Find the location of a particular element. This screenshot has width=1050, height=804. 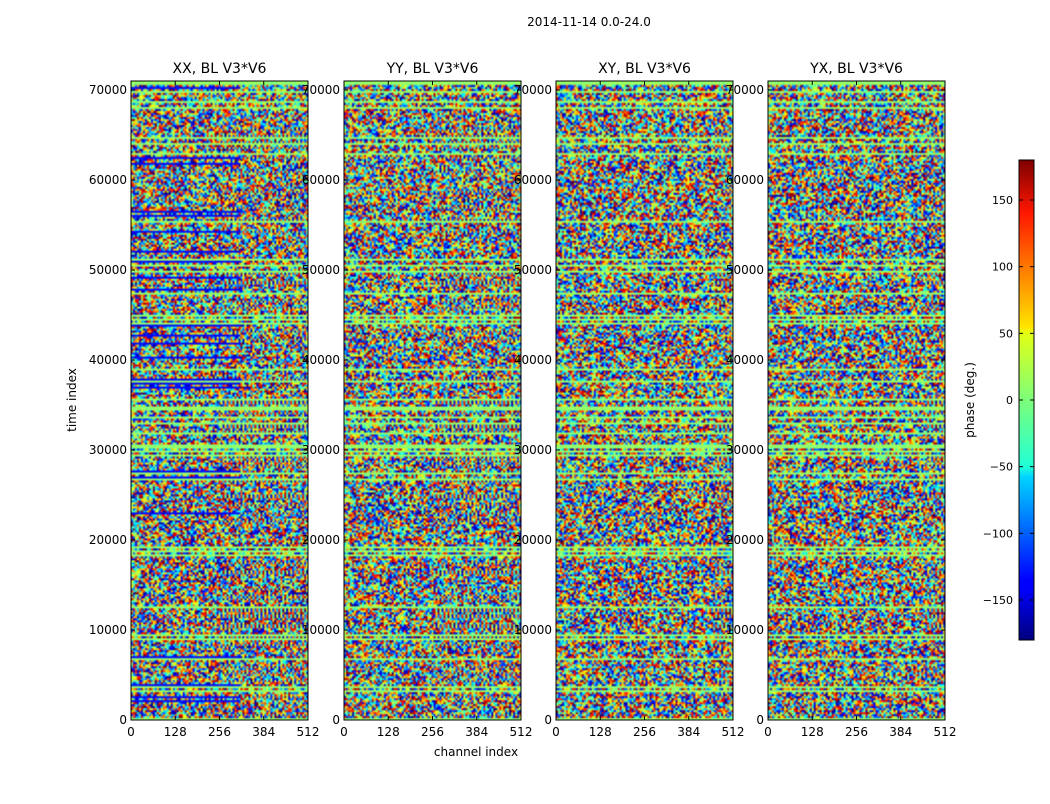

colorbar-tick-label: 50 is located at coordinates (1006, 333).